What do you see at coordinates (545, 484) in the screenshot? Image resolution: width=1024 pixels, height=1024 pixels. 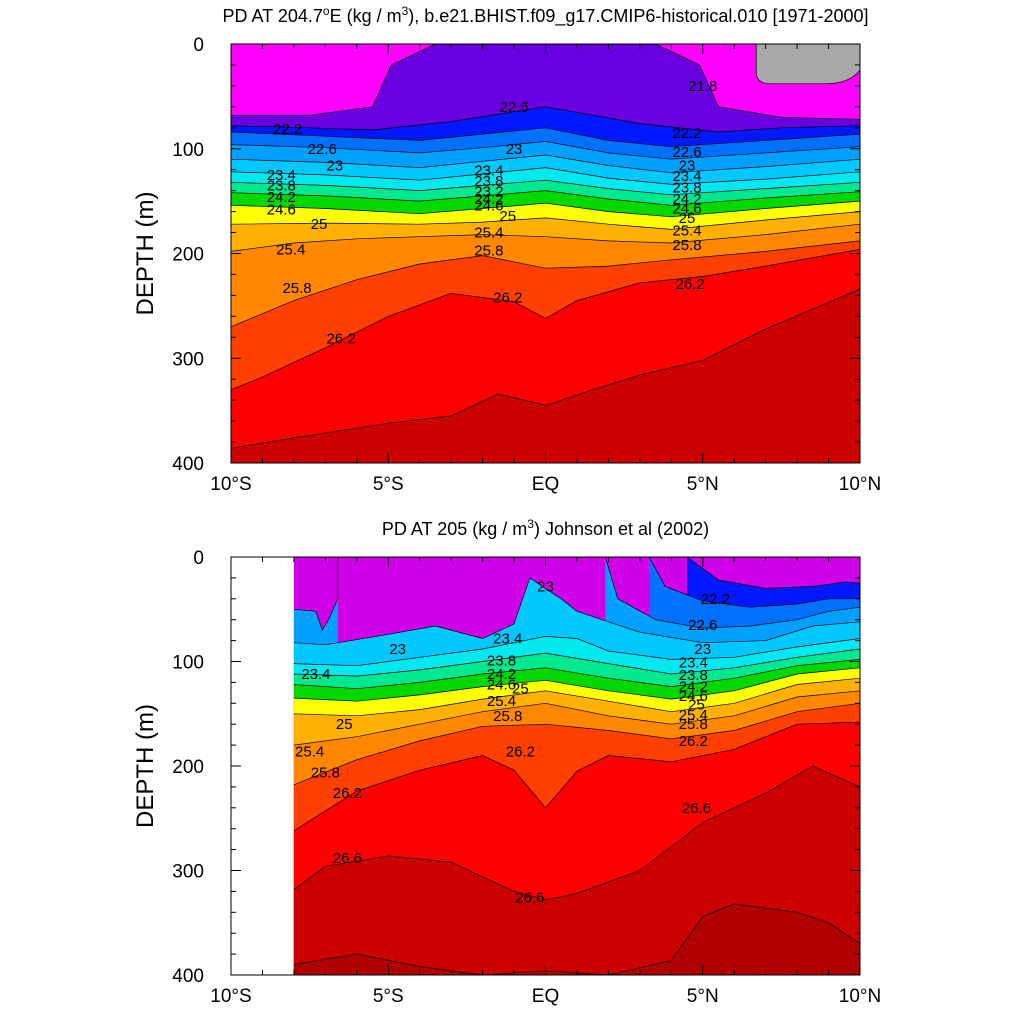 I see `x-tick-label: EQ` at bounding box center [545, 484].